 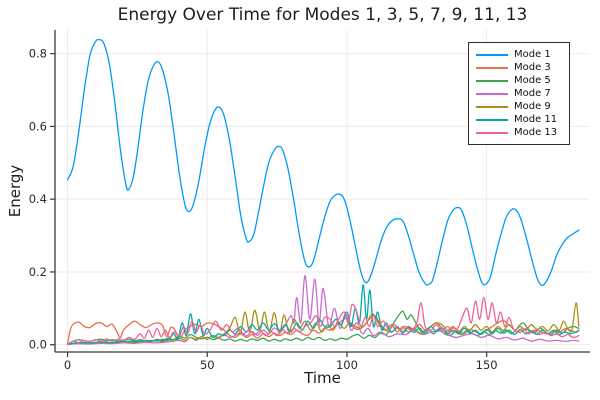 I want to click on legend-entry: Mode 3, so click(x=520, y=67).